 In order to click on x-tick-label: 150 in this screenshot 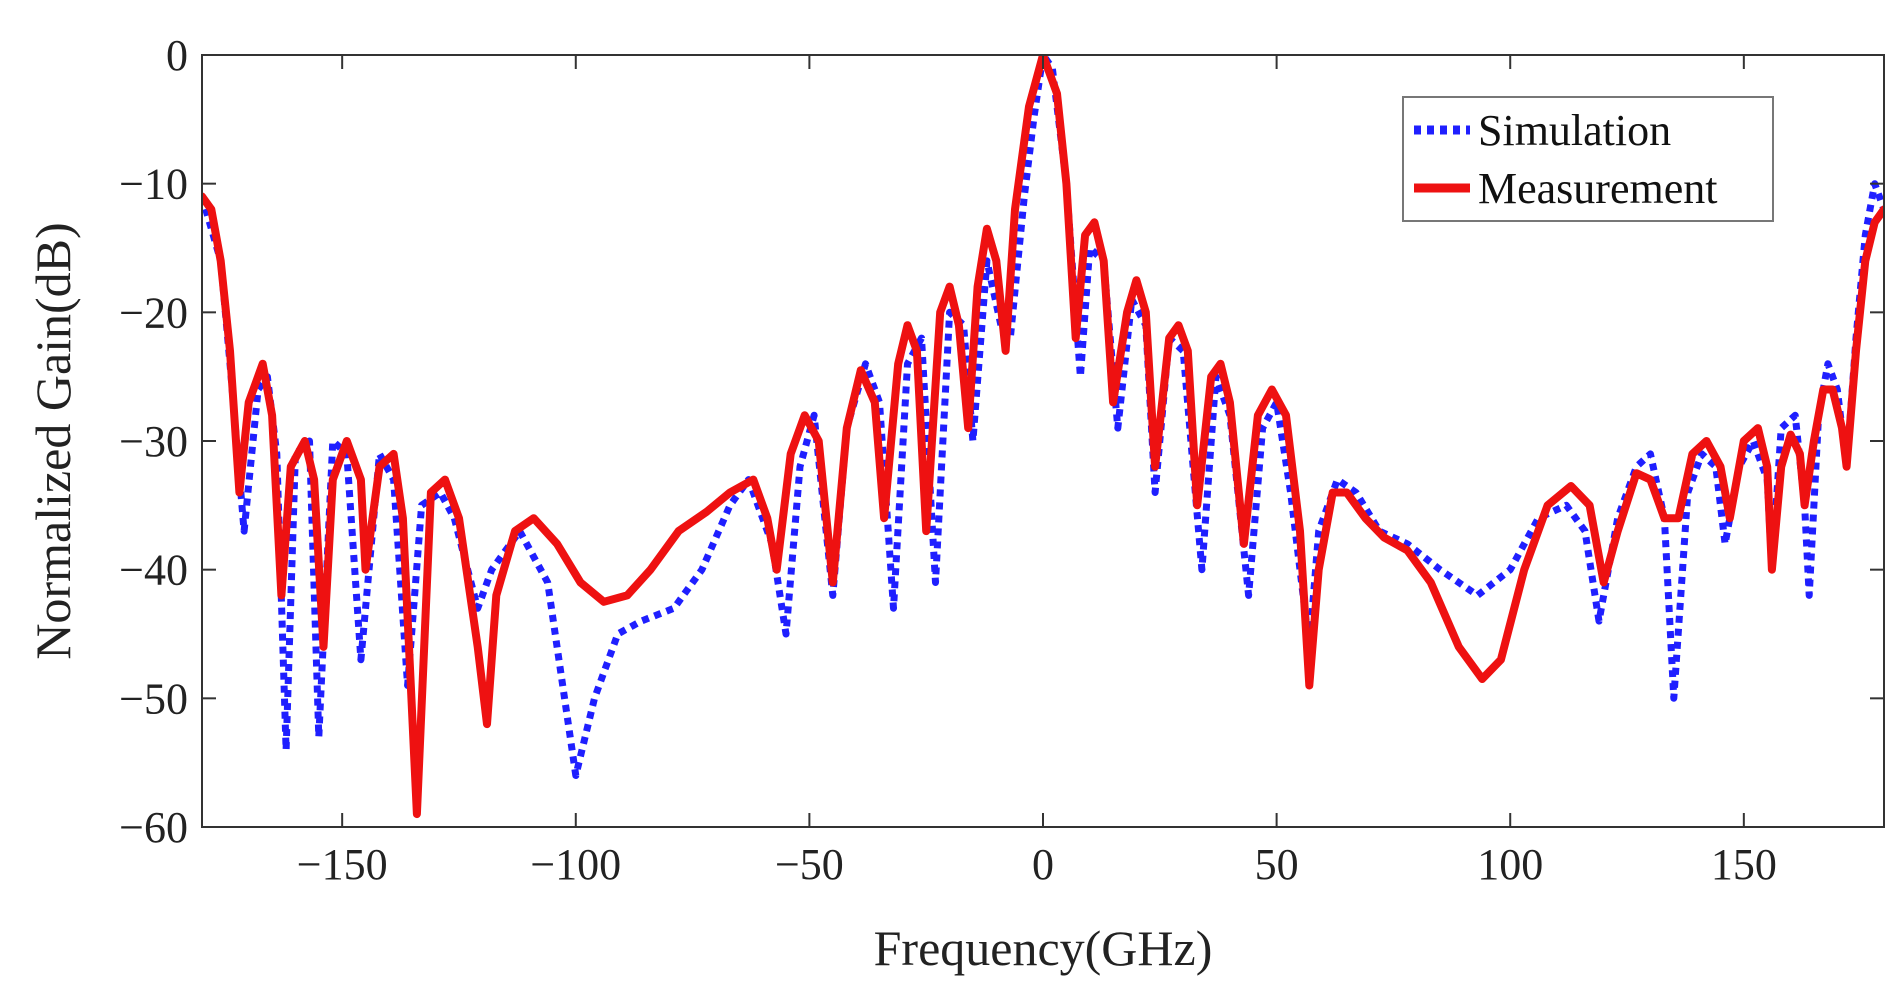, I will do `click(1744, 864)`.